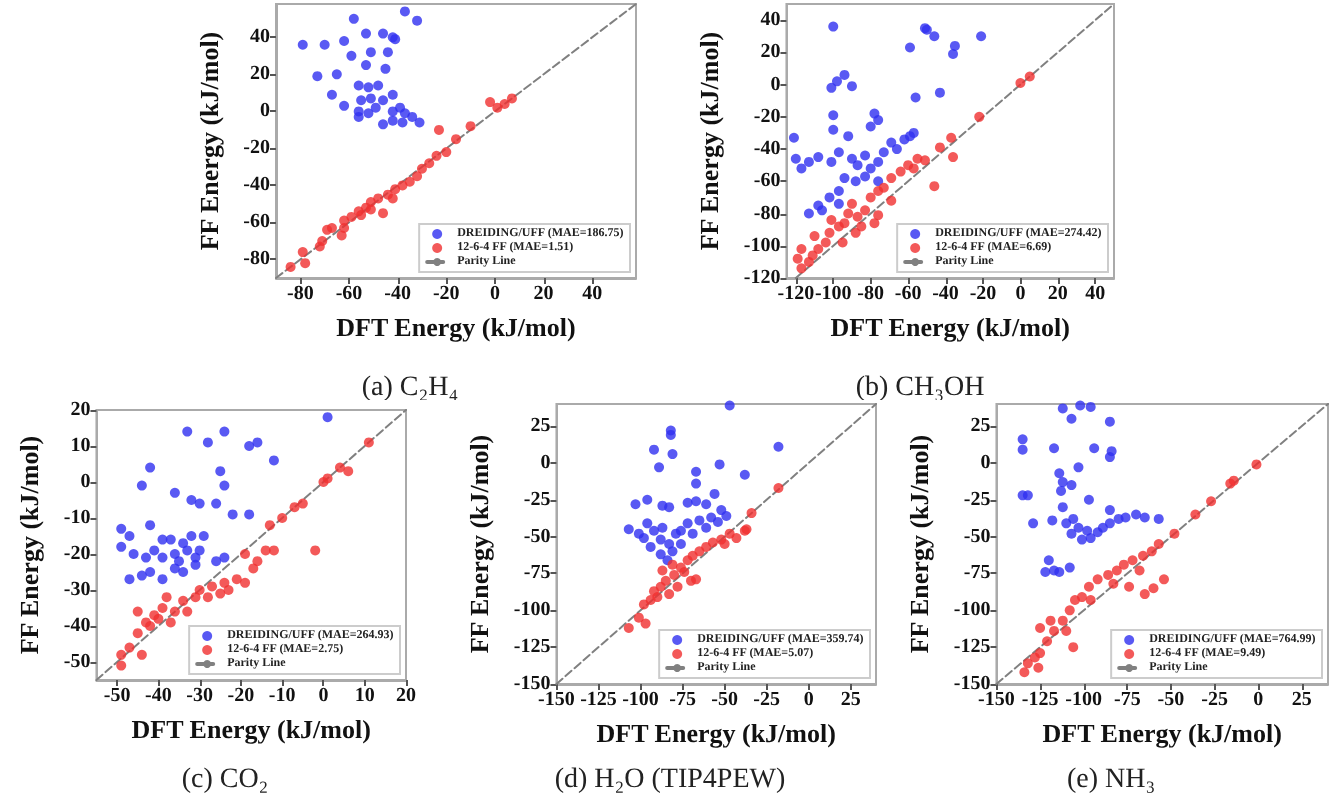 The image size is (1332, 794). What do you see at coordinates (199, 696) in the screenshot?
I see `x-tick-label: -30` at bounding box center [199, 696].